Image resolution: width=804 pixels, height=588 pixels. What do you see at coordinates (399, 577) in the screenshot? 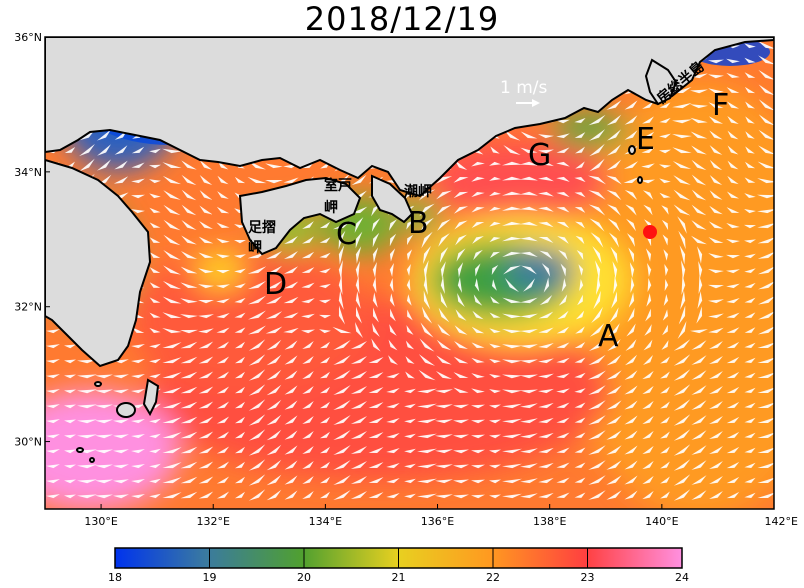
I see `colorbar-tick-label: 21` at bounding box center [399, 577].